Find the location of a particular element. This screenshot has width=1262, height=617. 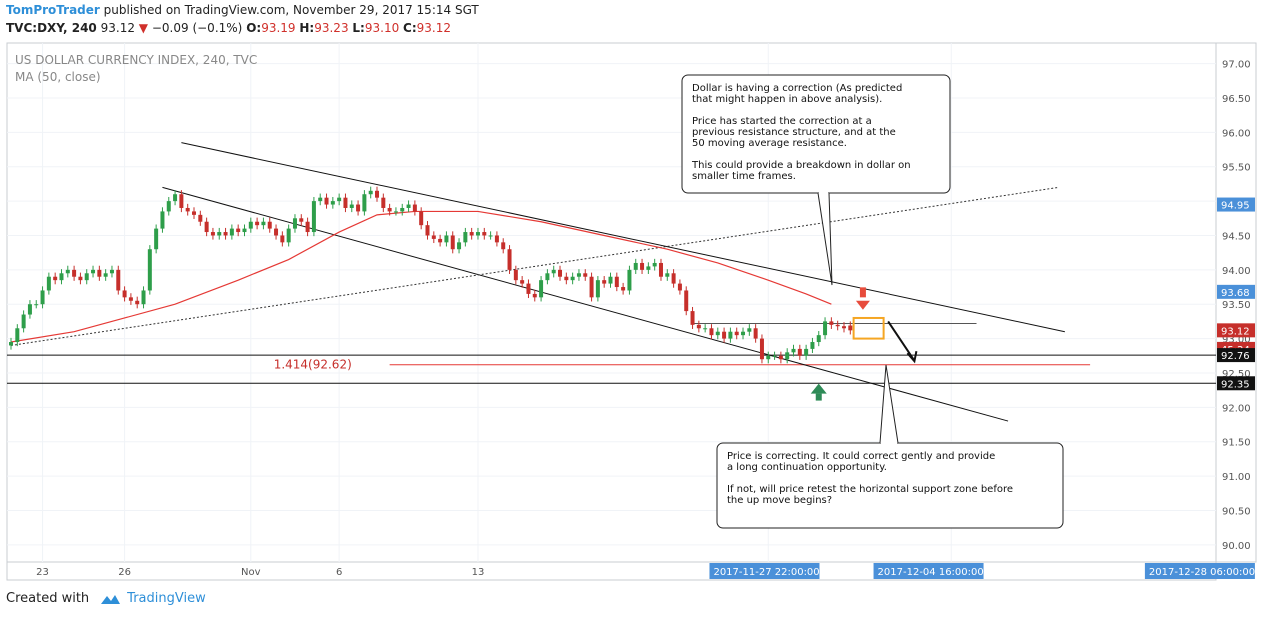

price-axis-label-text: 92.35 is located at coordinates (1235, 384).